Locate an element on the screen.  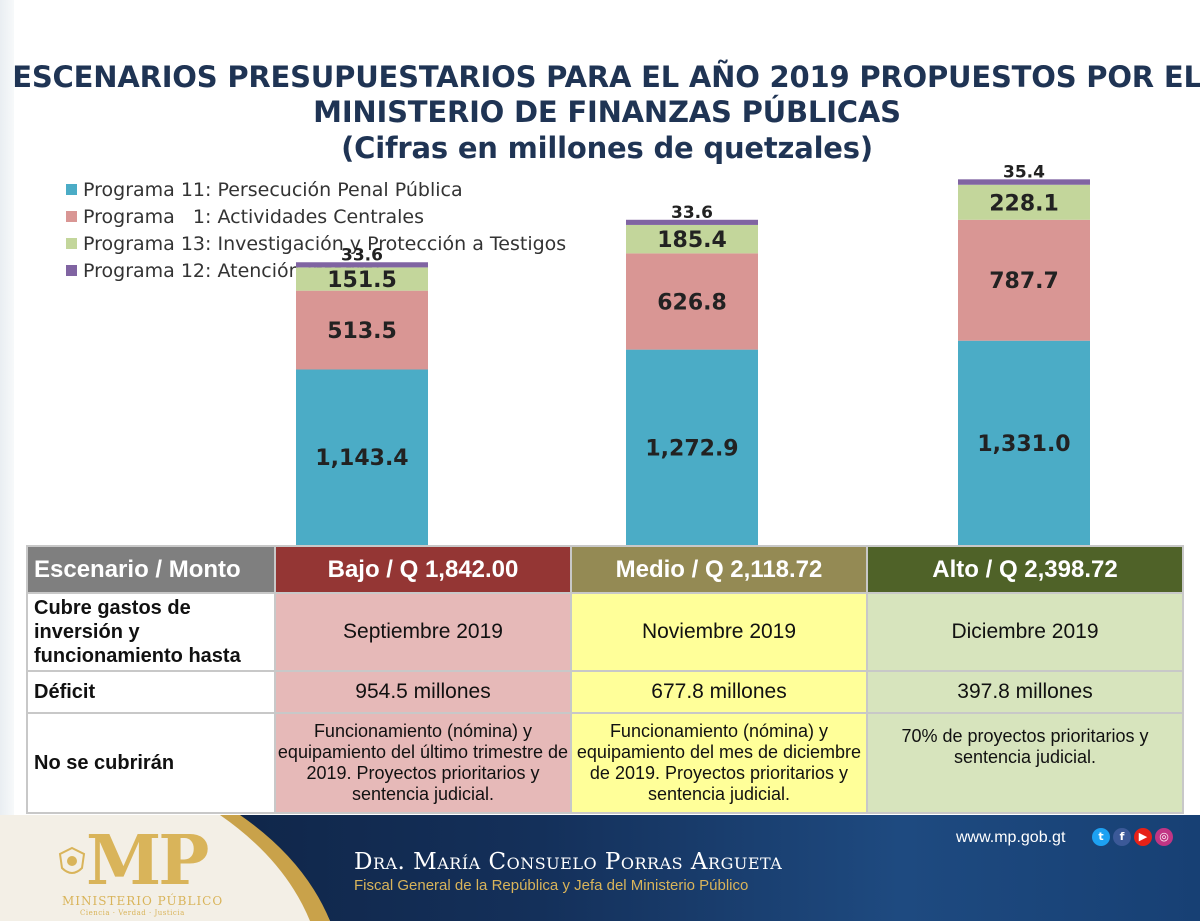
mp-logo: MP is located at coordinates (147, 861).